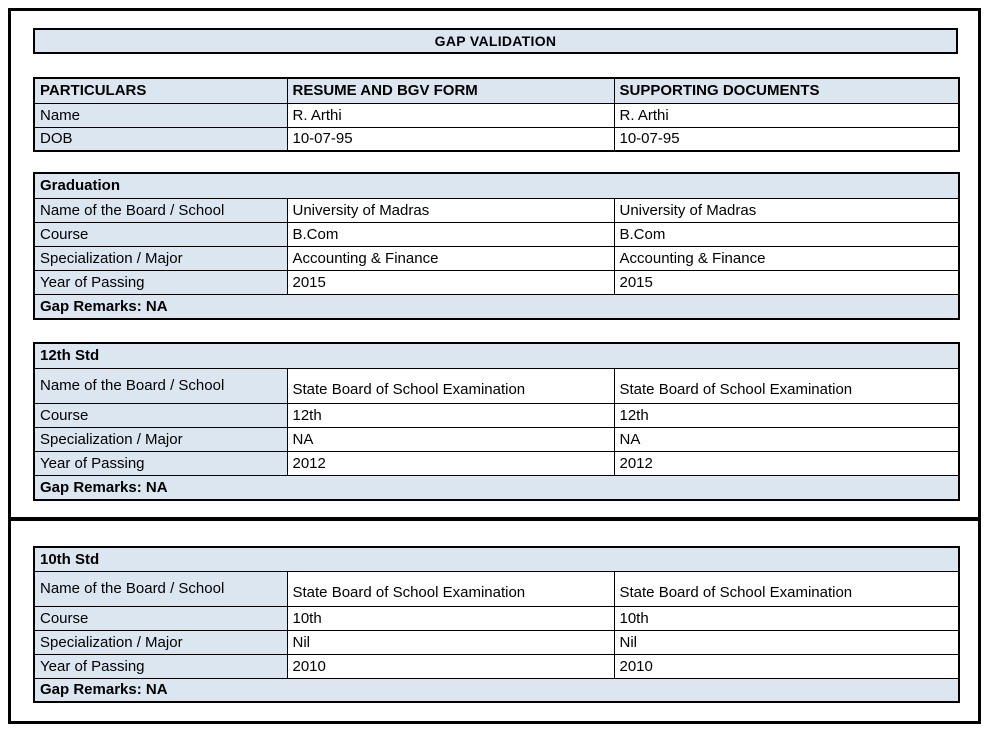 The image size is (987, 731). I want to click on section-title-cell: 12th Std, so click(496, 355).